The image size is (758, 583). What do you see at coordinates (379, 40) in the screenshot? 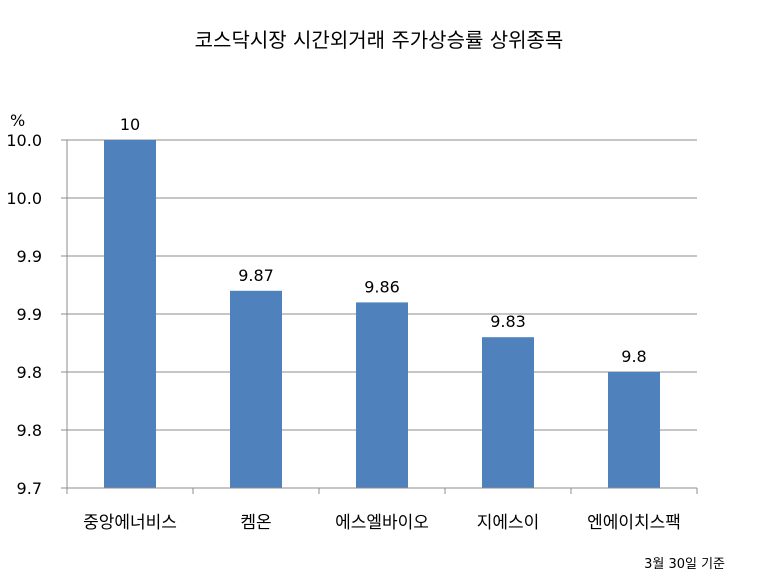
I see `chart-title: 코스닥시장 시간외거래 주가상승률 상위종목` at bounding box center [379, 40].